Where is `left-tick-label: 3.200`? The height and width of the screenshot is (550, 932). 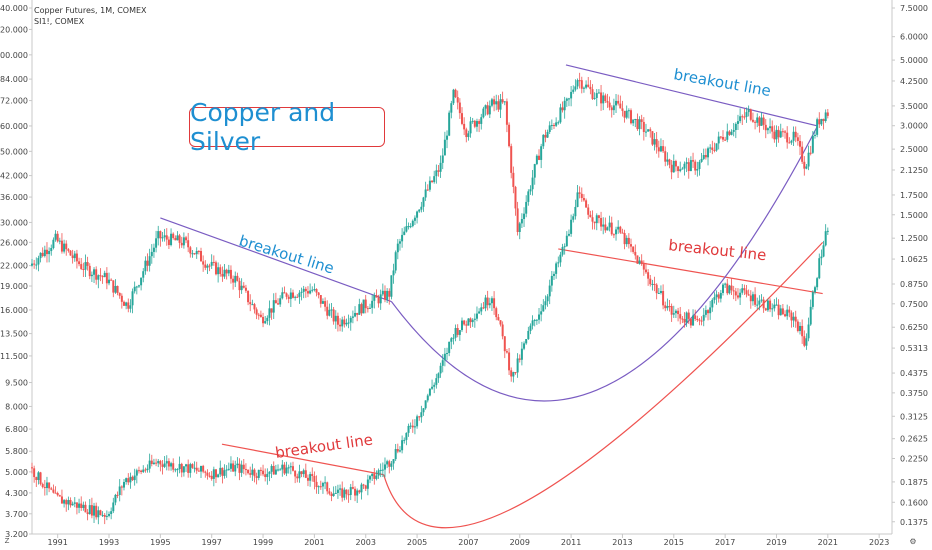
left-tick-label: 3.200 is located at coordinates (16, 534).